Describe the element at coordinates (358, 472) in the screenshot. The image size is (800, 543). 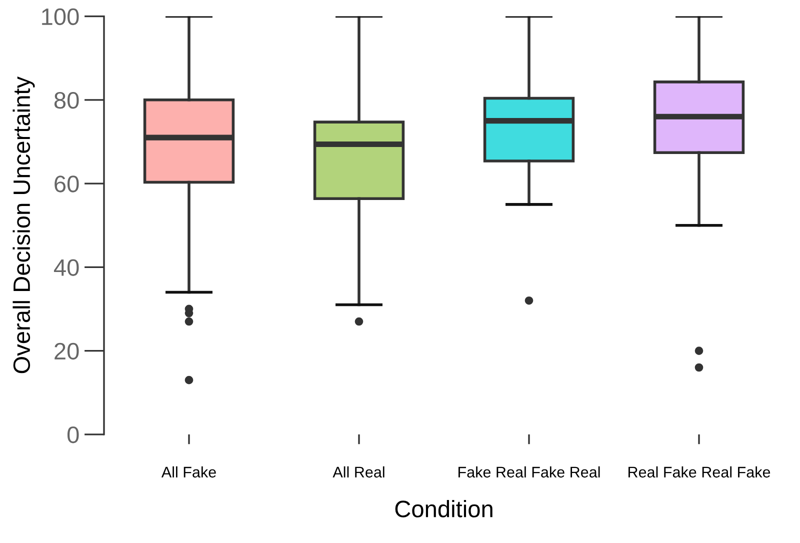
I see `x-tick-label: All Real` at that location.